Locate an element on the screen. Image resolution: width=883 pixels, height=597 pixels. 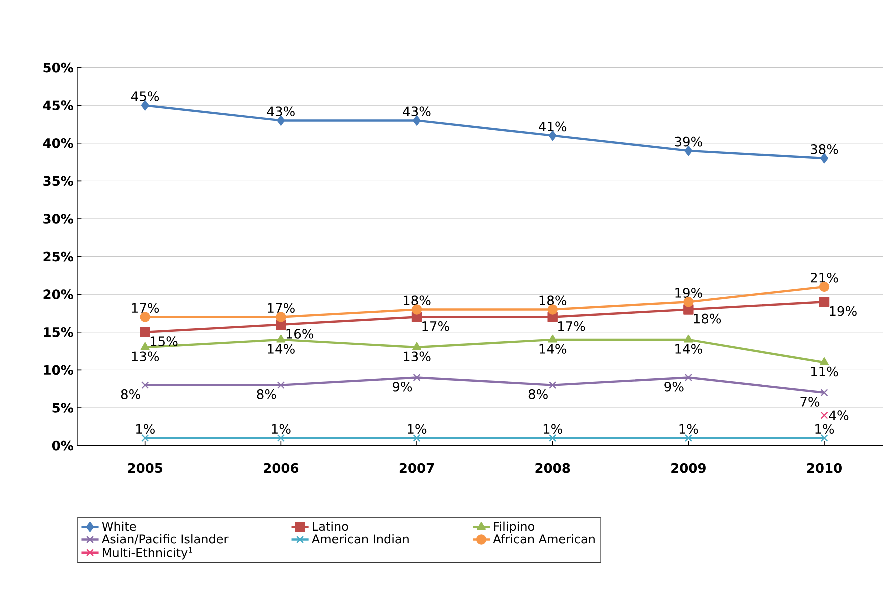
data-label: 11% is located at coordinates (824, 371).